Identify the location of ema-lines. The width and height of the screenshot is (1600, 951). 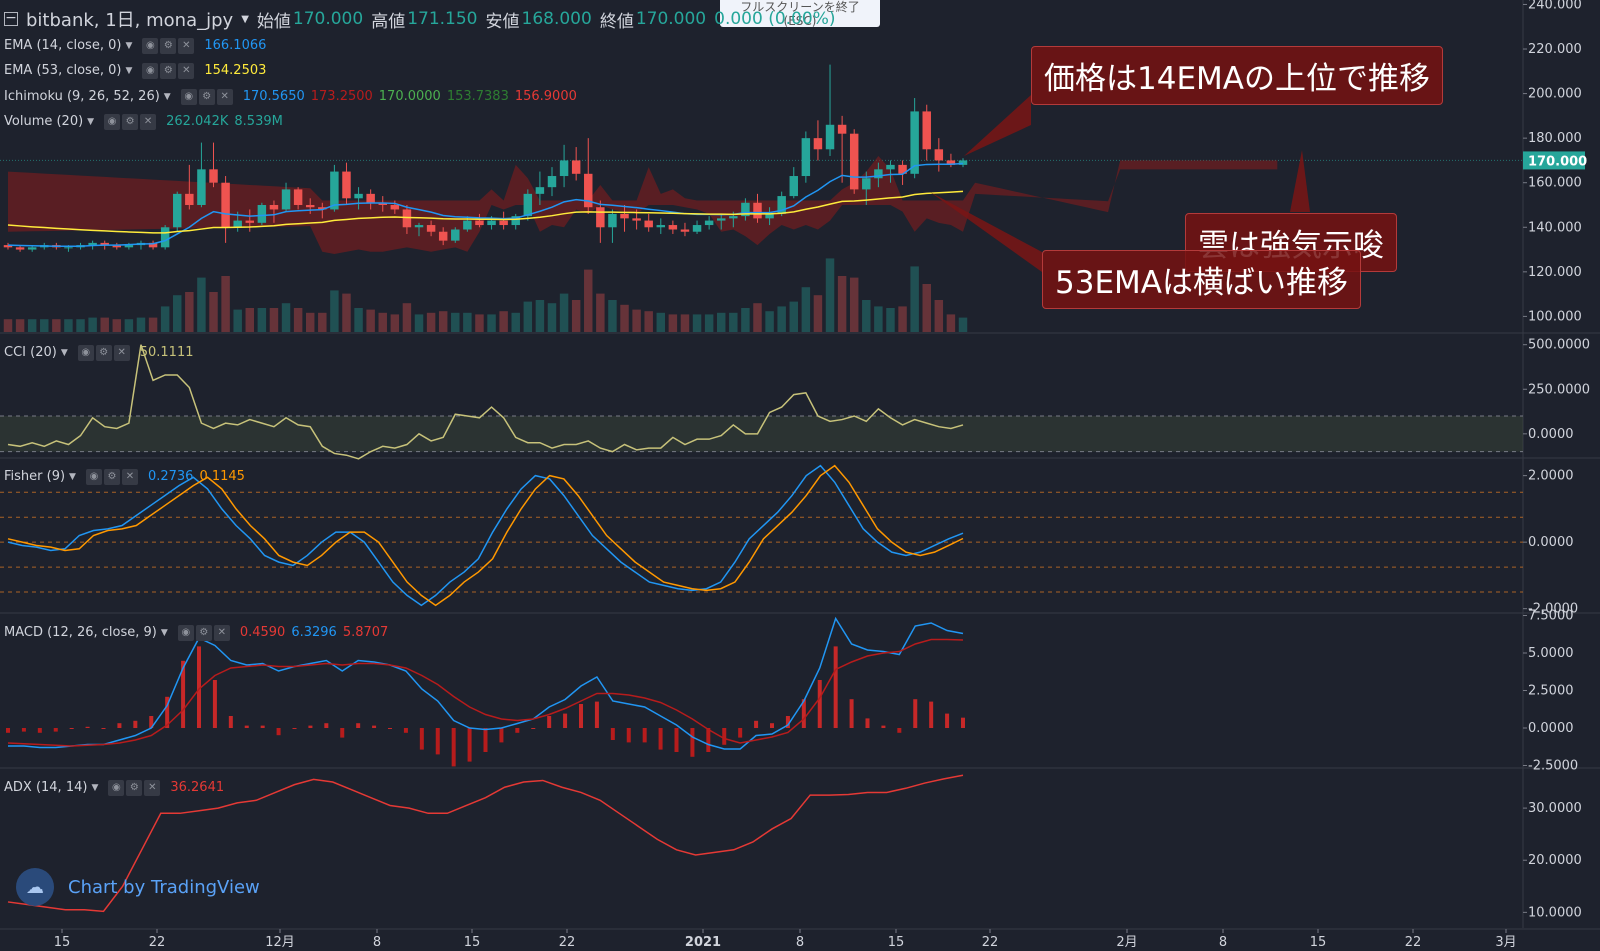
(485, 204).